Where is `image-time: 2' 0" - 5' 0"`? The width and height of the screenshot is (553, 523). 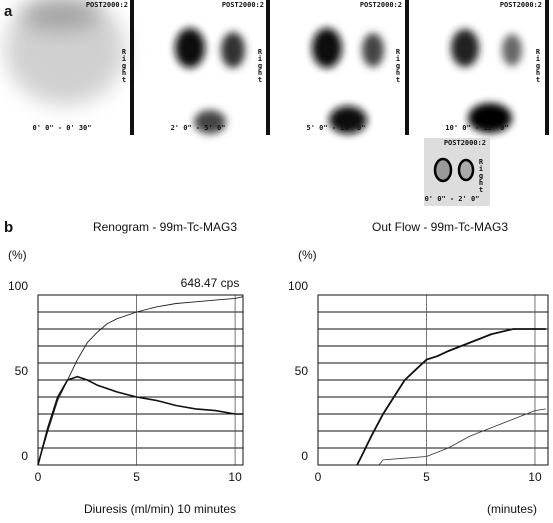
image-time: 2' 0" - 5' 0" is located at coordinates (198, 128).